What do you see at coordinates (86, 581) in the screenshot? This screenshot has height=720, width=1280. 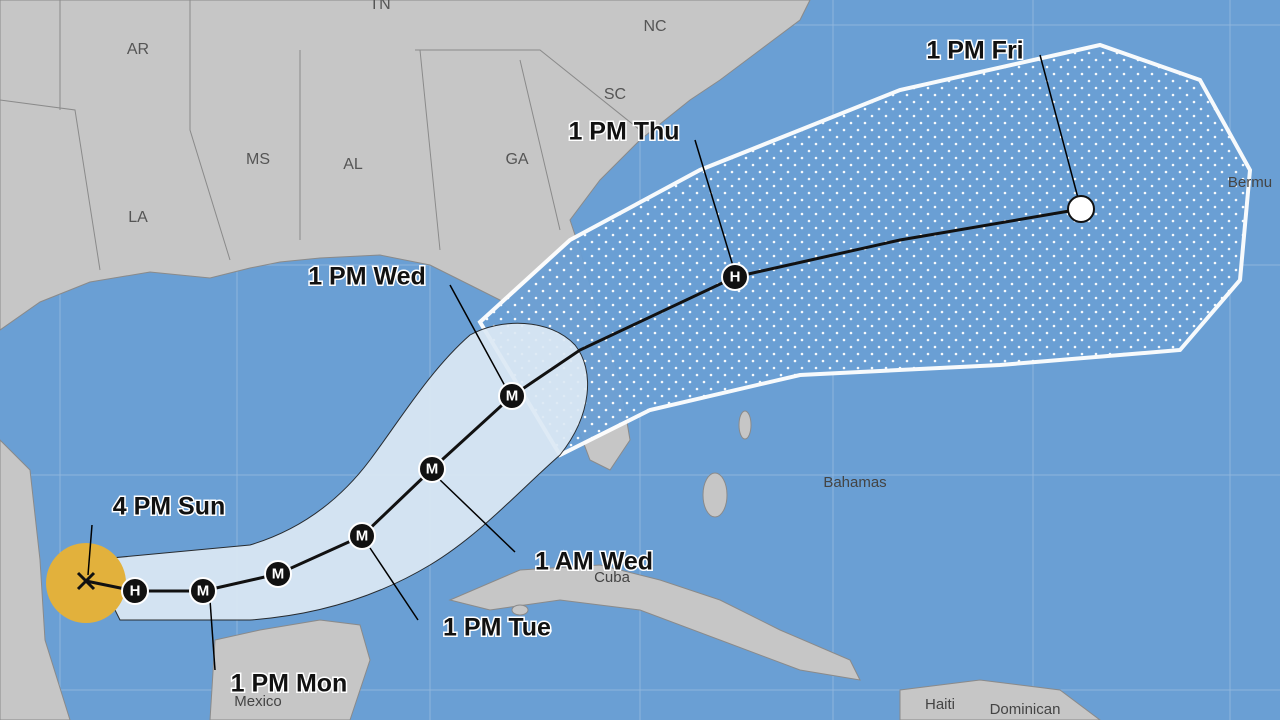 I see `current-position` at bounding box center [86, 581].